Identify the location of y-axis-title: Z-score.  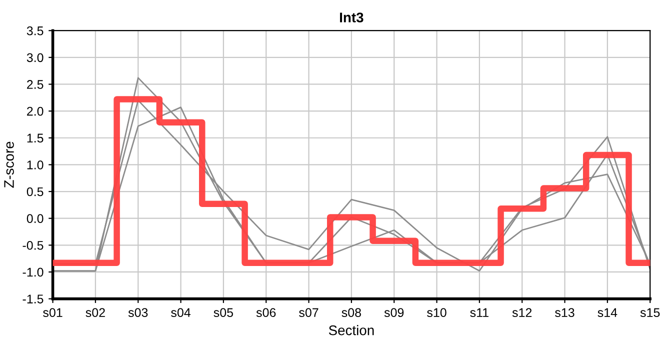
(9, 165).